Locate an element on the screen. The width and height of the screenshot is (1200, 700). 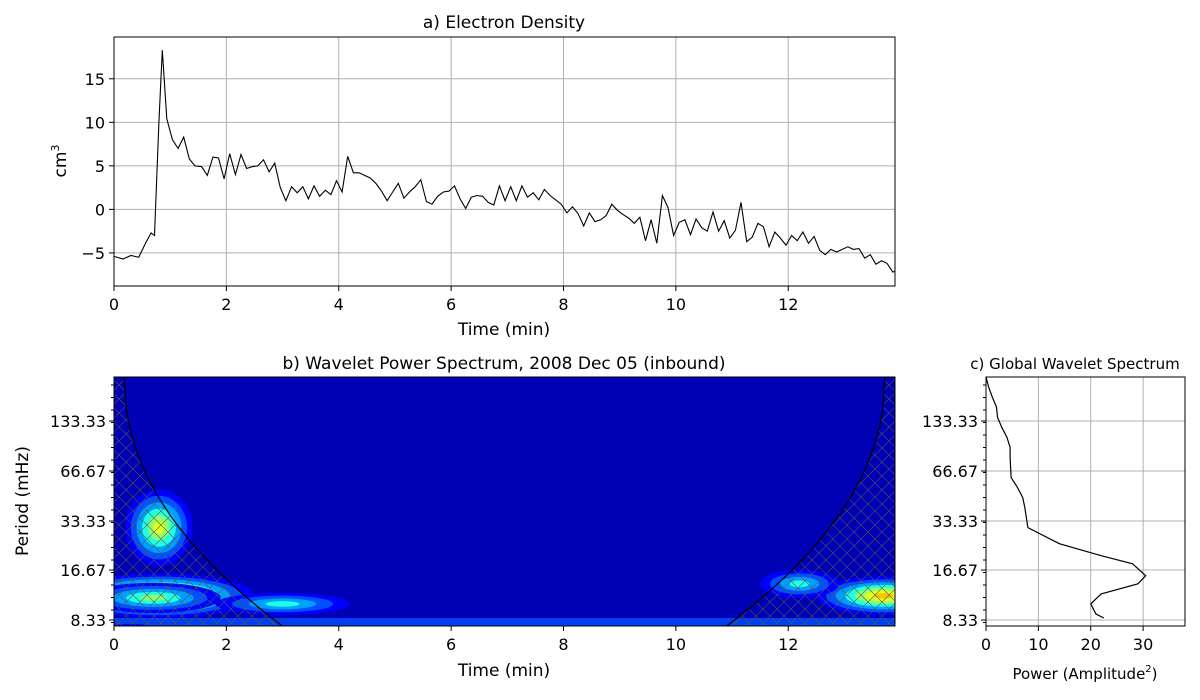
panel-a-x-ticks: 0 2 4 6 8 10 12 is located at coordinates (453, 300).